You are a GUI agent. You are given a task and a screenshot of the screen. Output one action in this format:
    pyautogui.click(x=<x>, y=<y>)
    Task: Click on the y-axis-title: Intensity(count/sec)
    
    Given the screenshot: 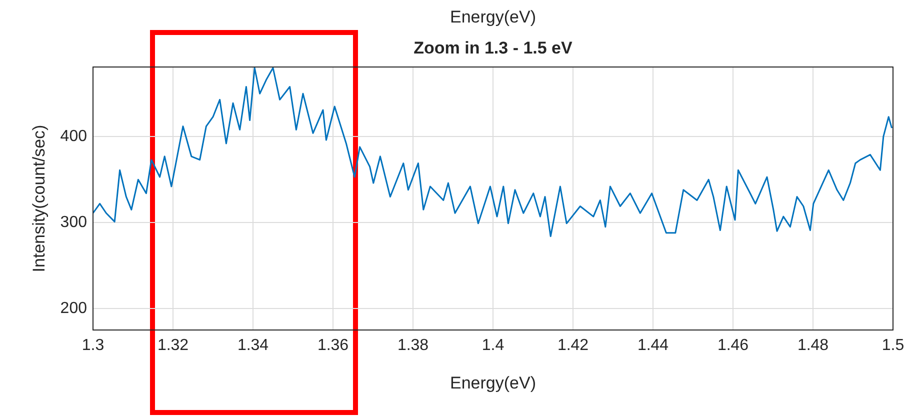 What is the action you would take?
    pyautogui.click(x=39, y=198)
    